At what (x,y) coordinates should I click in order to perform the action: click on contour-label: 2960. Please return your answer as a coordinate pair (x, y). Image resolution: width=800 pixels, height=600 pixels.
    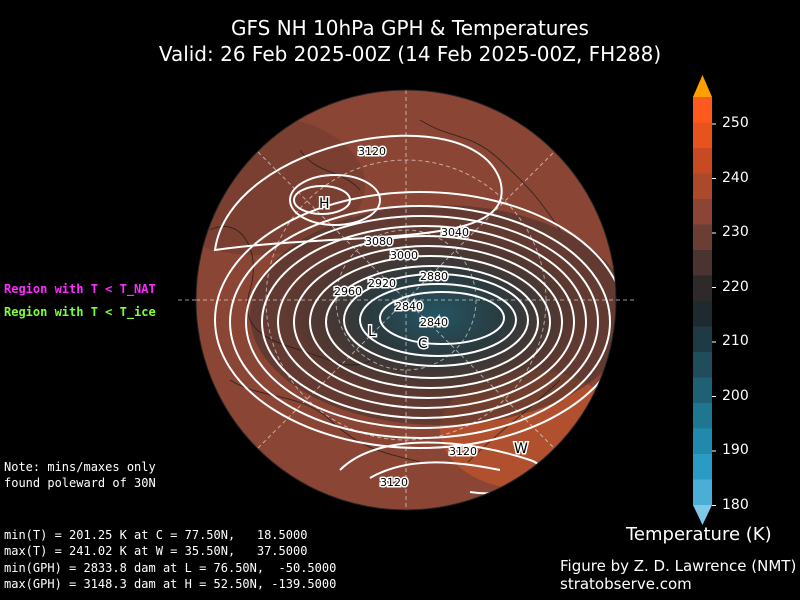
    Looking at the image, I should click on (348, 291).